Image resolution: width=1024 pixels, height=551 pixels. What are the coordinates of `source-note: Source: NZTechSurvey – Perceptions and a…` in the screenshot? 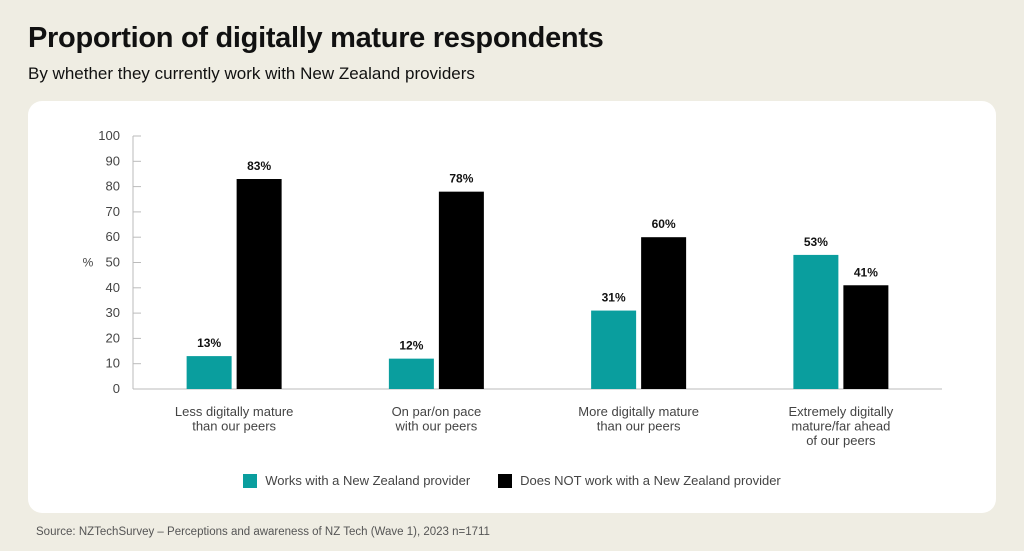 It's located at (263, 532).